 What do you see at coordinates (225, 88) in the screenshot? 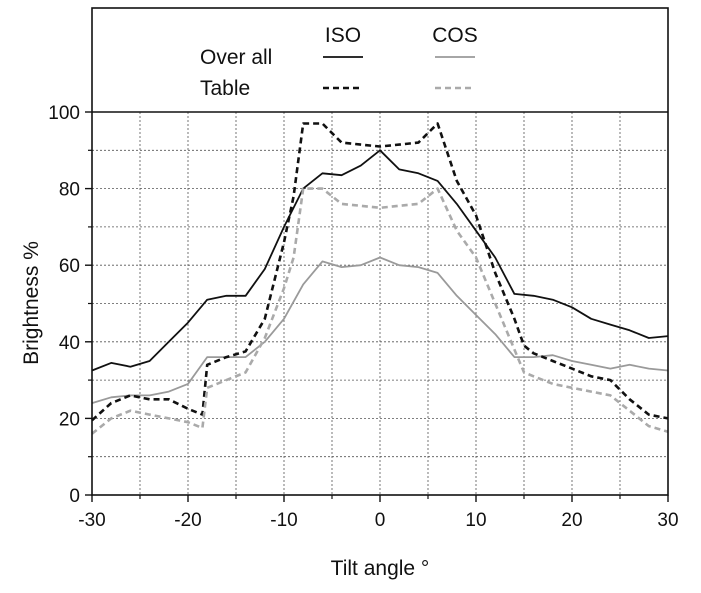
I see `legend-row-label: Table` at bounding box center [225, 88].